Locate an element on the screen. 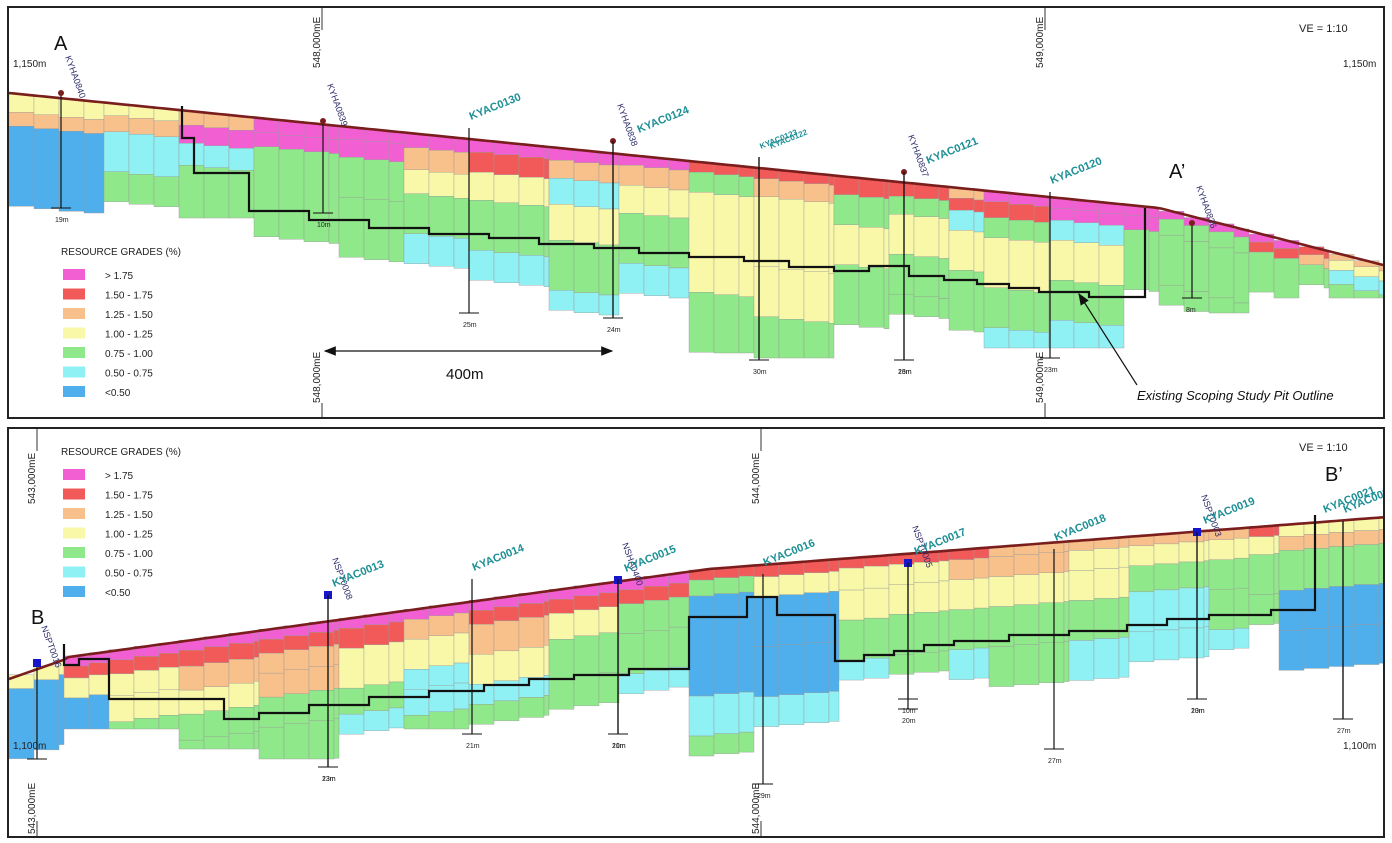  legend-label: 1.25 - 1.50 is located at coordinates (129, 515).